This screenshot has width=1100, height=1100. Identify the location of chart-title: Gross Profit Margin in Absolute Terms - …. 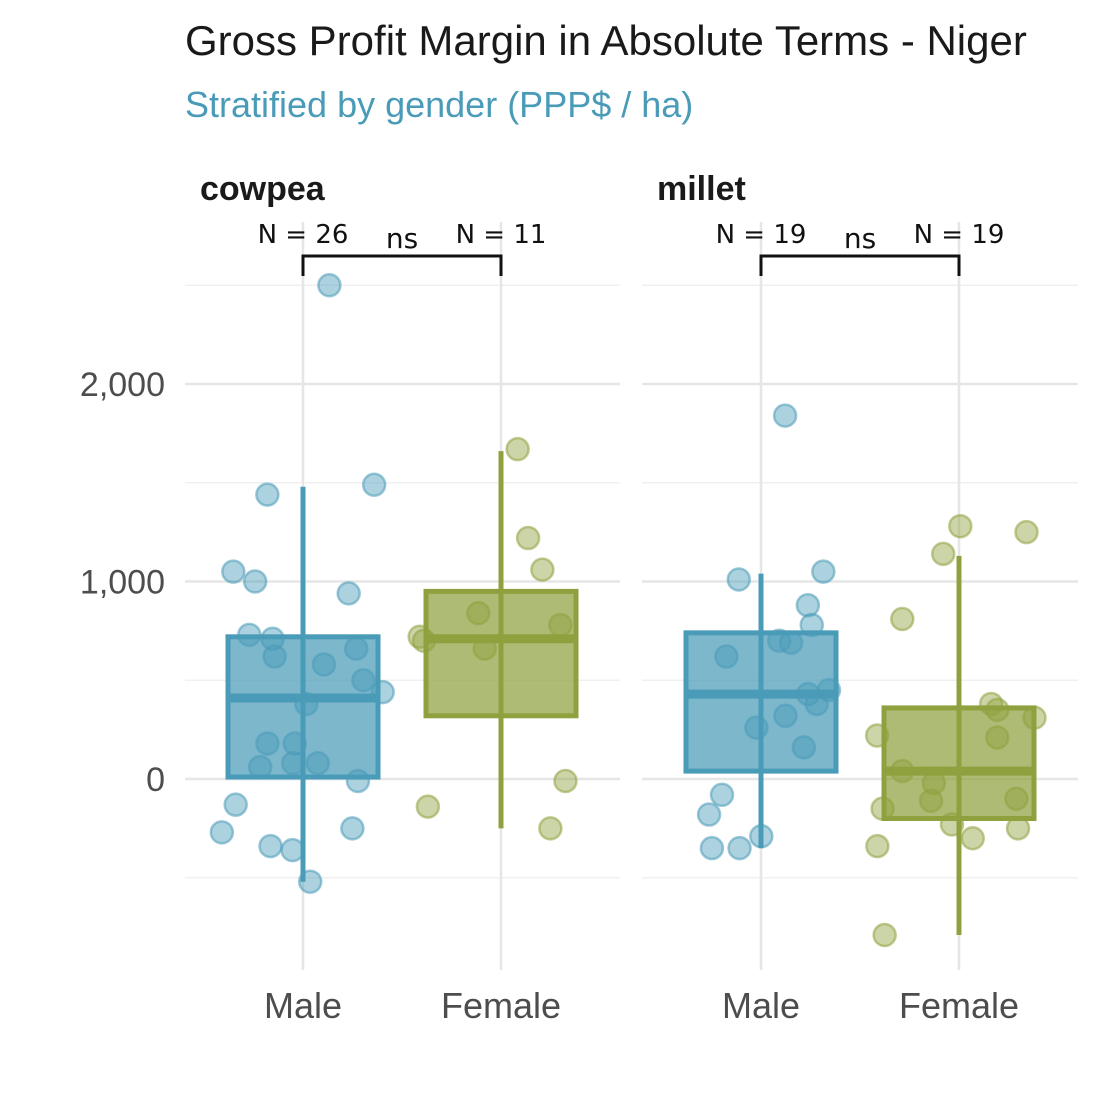
(606, 40).